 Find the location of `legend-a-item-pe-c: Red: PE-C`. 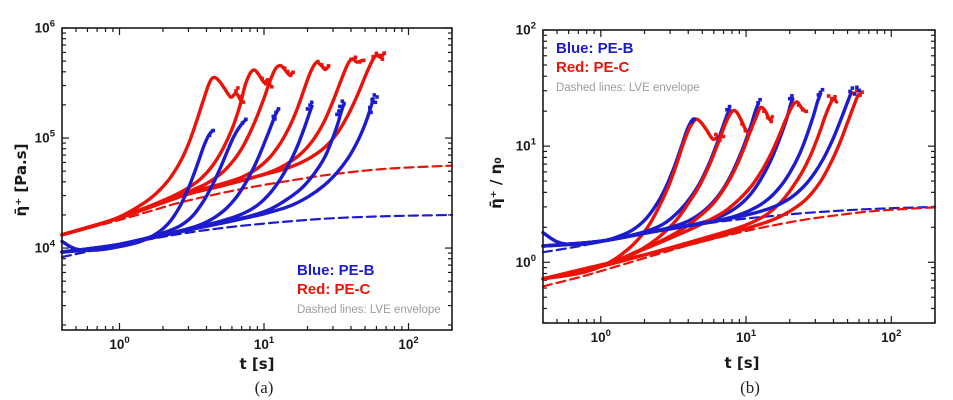

legend-a-item-pe-c: Red: PE-C is located at coordinates (334, 289).